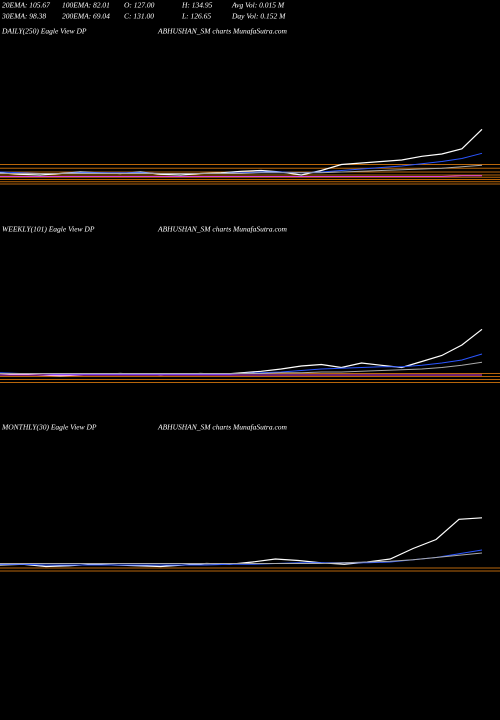 The image size is (500, 720). What do you see at coordinates (196, 16) in the screenshot?
I see `stat-text: L: 126.65` at bounding box center [196, 16].